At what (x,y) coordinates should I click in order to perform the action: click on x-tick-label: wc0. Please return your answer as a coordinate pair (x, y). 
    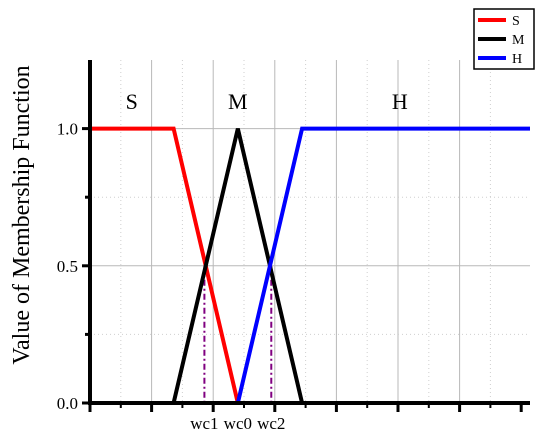
    Looking at the image, I should click on (238, 423).